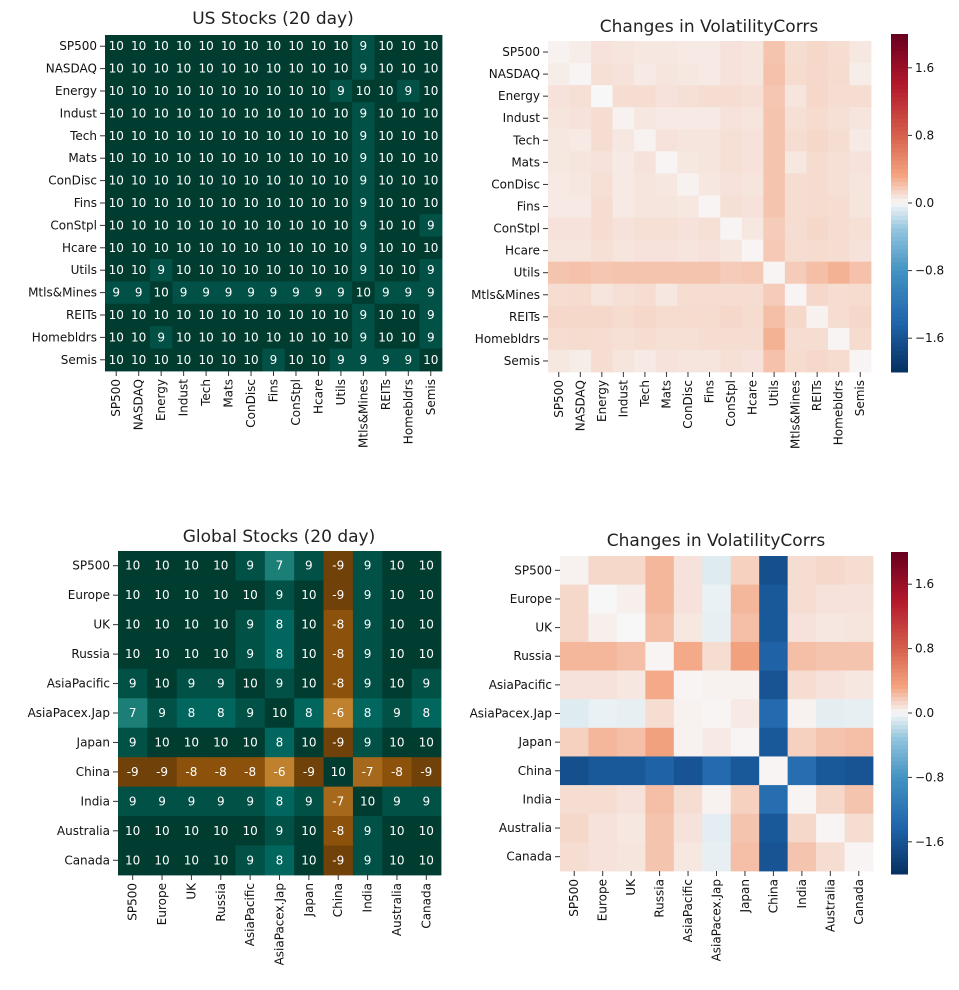 This screenshot has height=990, width=959. What do you see at coordinates (338, 900) in the screenshot?
I see `x-tick-label: China` at bounding box center [338, 900].